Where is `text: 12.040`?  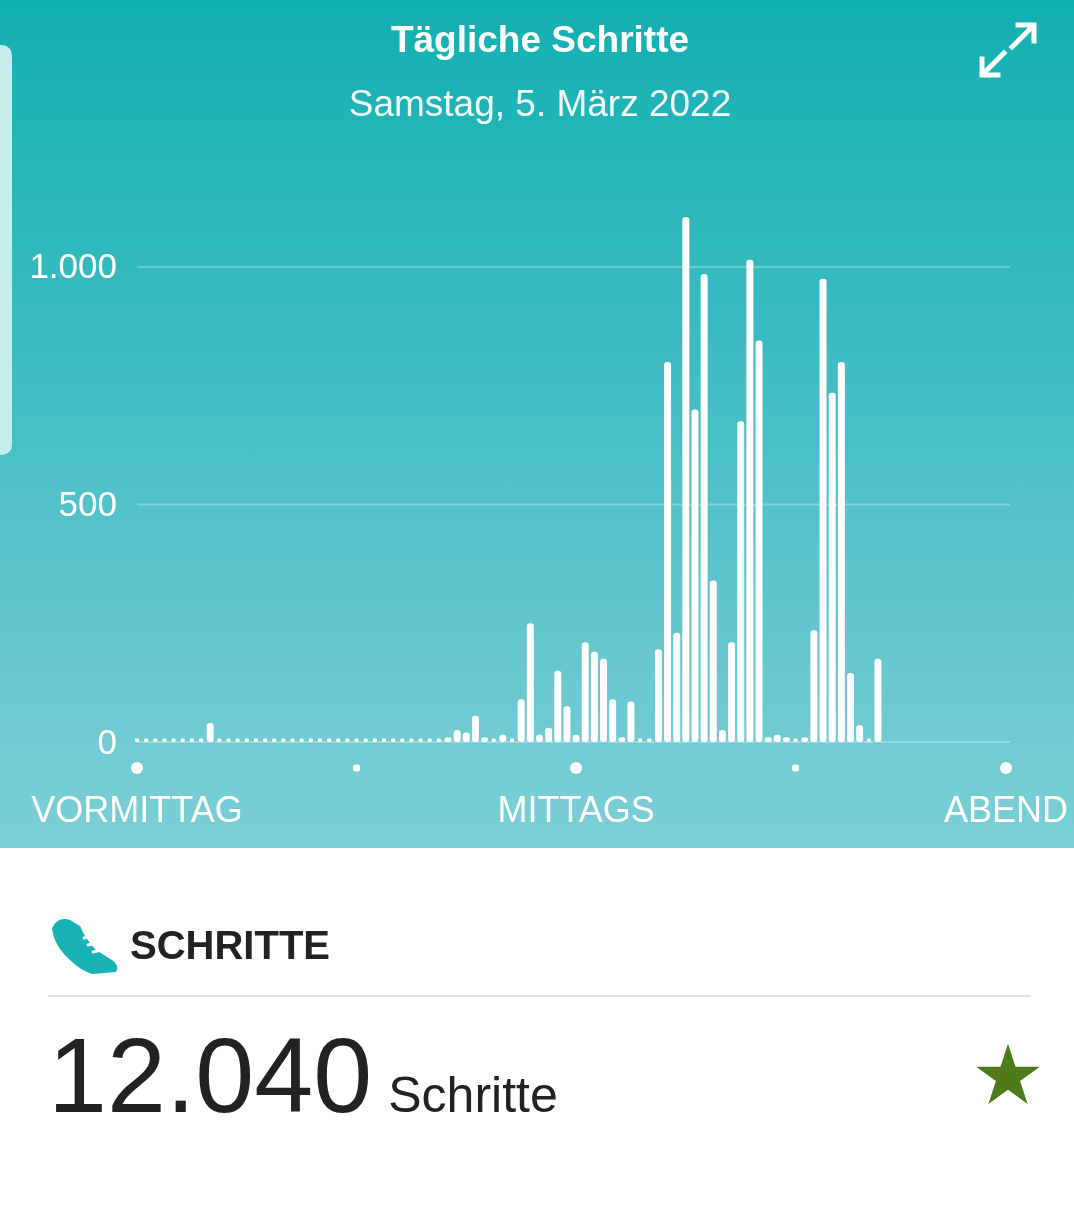
text: 12.040 is located at coordinates (210, 1075).